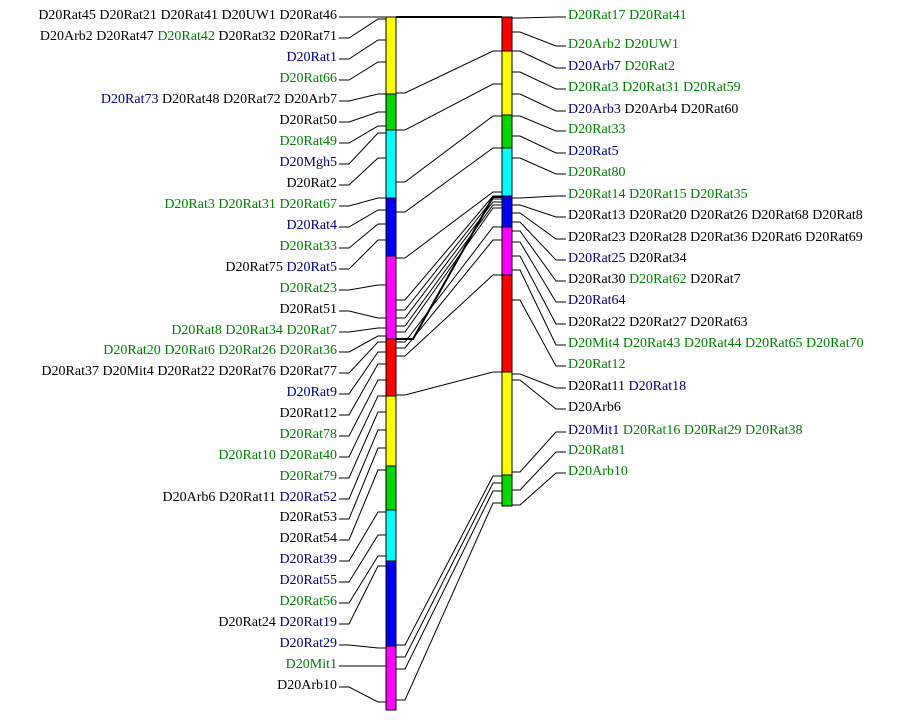 The image size is (900, 728). What do you see at coordinates (656, 322) in the screenshot?
I see `marker-name: D20Rat27` at bounding box center [656, 322].